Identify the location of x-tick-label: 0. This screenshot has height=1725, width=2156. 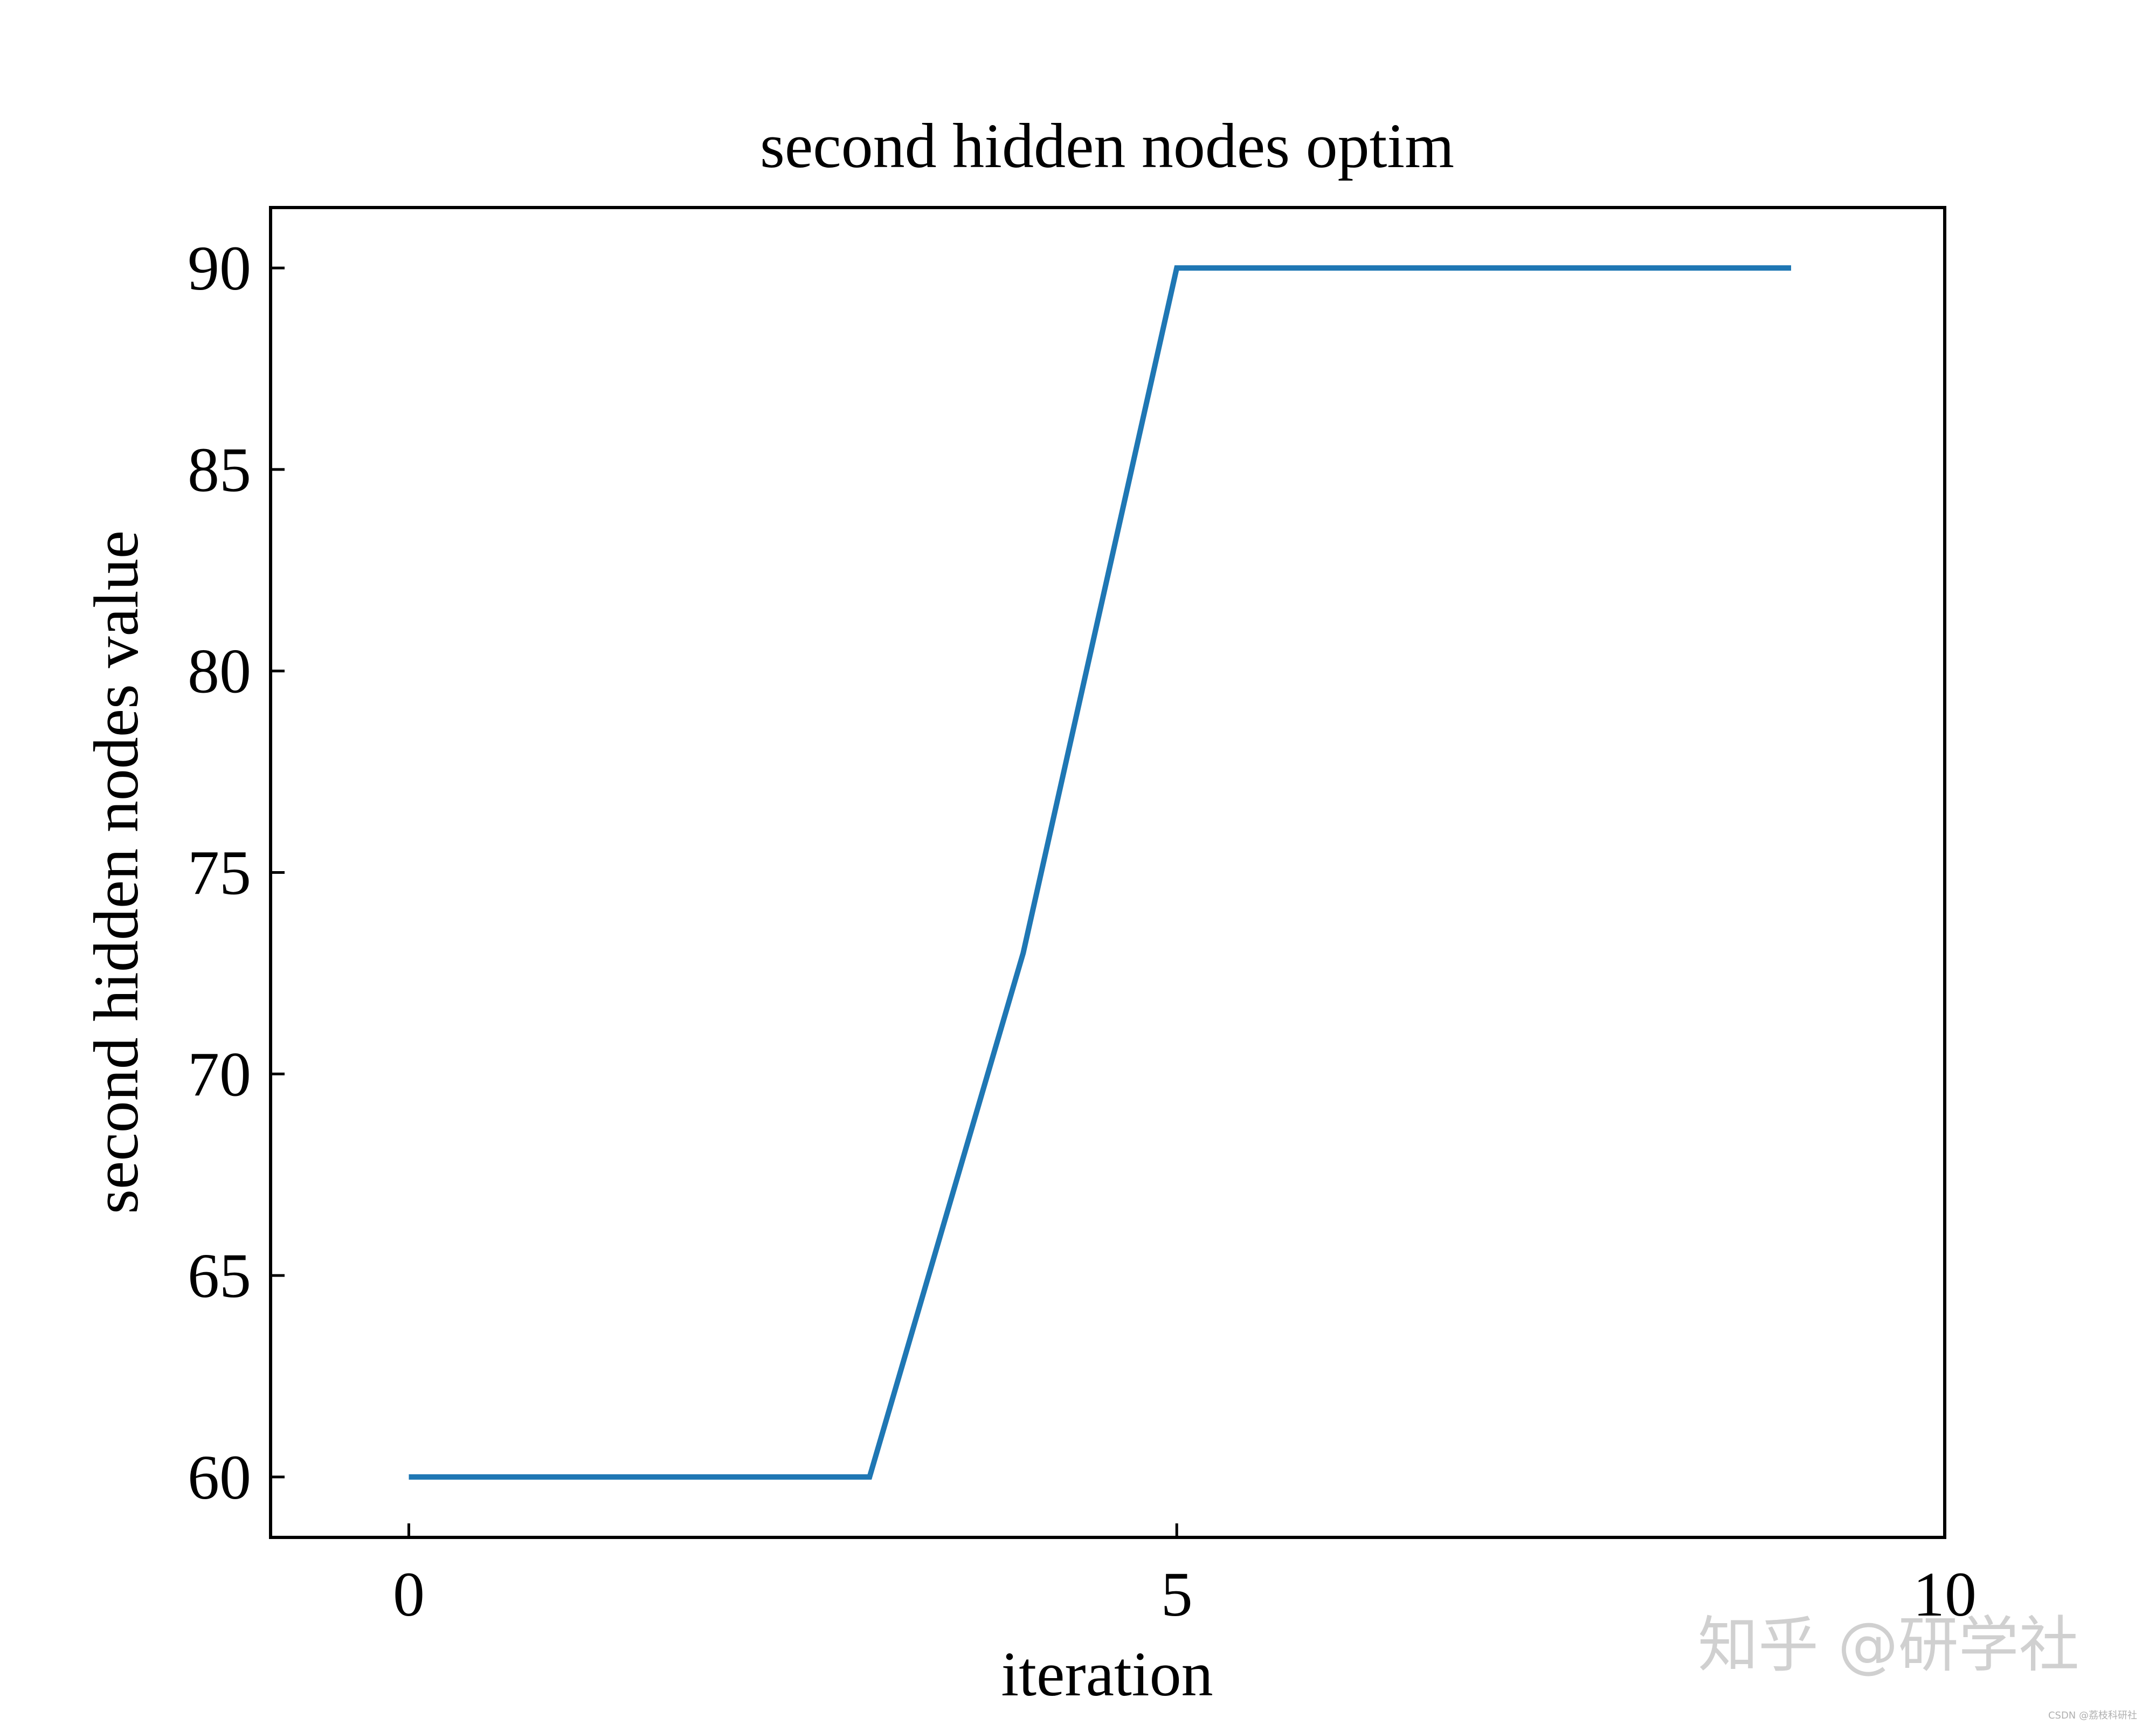
(409, 1594).